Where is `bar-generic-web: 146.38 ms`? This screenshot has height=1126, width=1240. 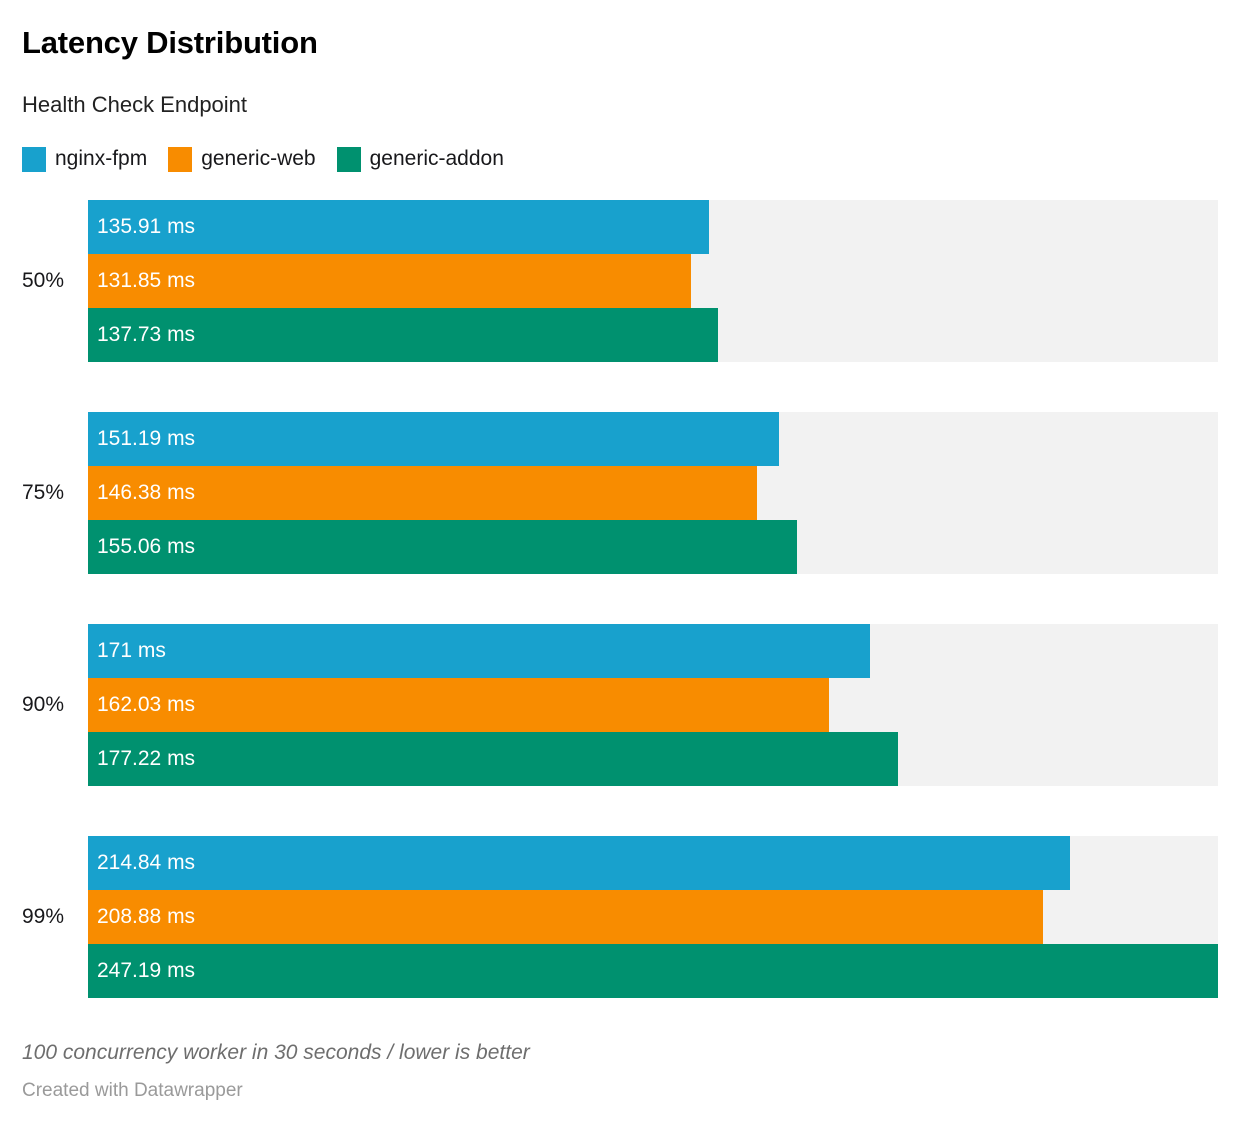
bar-generic-web: 146.38 ms is located at coordinates (423, 492).